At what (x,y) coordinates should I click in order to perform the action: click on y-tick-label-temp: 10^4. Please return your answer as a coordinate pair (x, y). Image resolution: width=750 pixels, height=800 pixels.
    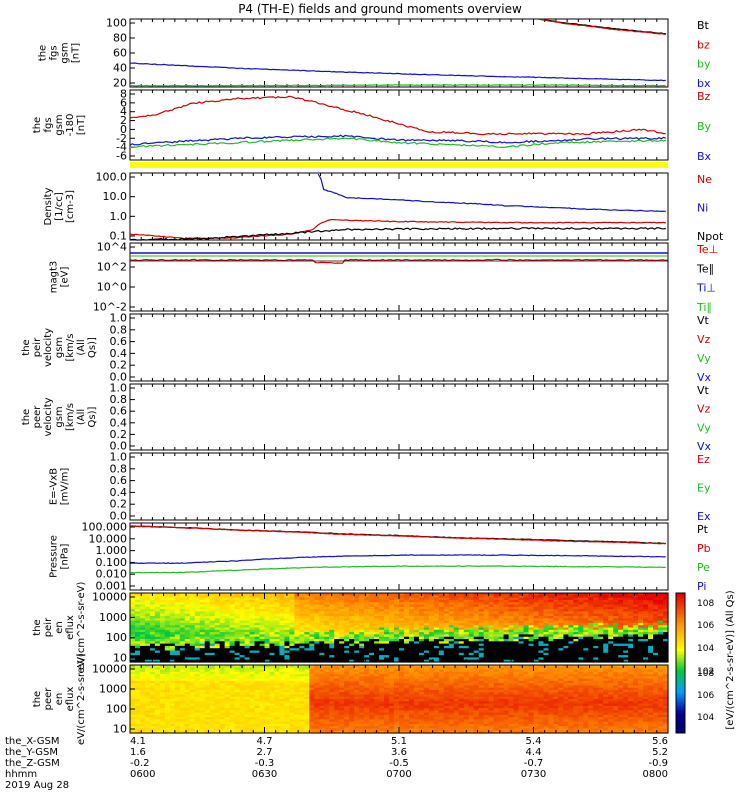
    Looking at the image, I should click on (112, 247).